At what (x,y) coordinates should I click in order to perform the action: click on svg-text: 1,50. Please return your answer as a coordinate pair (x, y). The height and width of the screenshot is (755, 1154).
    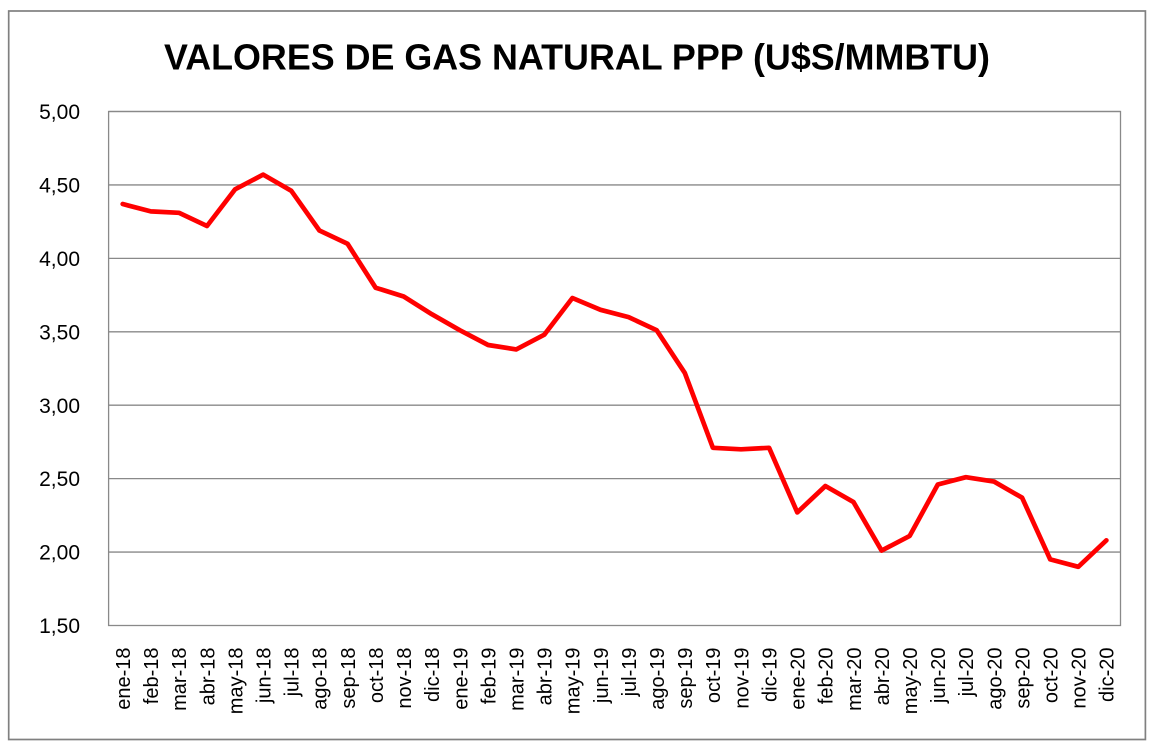
    Looking at the image, I should click on (59, 626).